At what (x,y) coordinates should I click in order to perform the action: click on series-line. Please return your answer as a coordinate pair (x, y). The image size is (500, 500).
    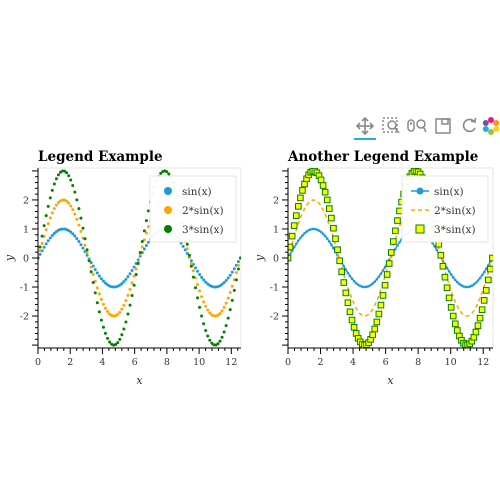
    Looking at the image, I should click on (390, 258).